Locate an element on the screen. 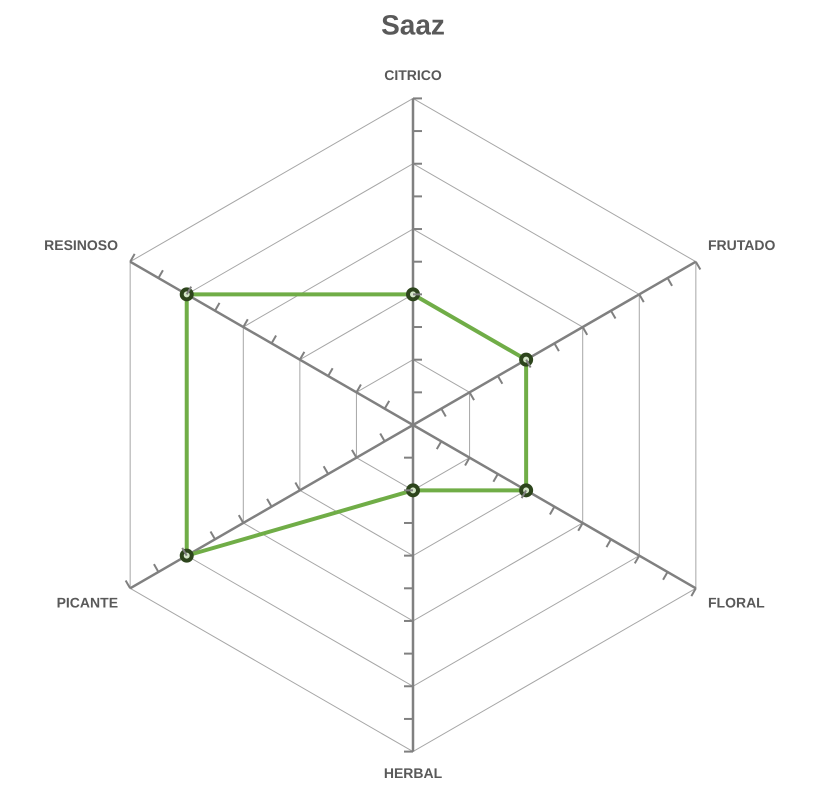 The width and height of the screenshot is (836, 792). spoke-label: HERBAL is located at coordinates (413, 772).